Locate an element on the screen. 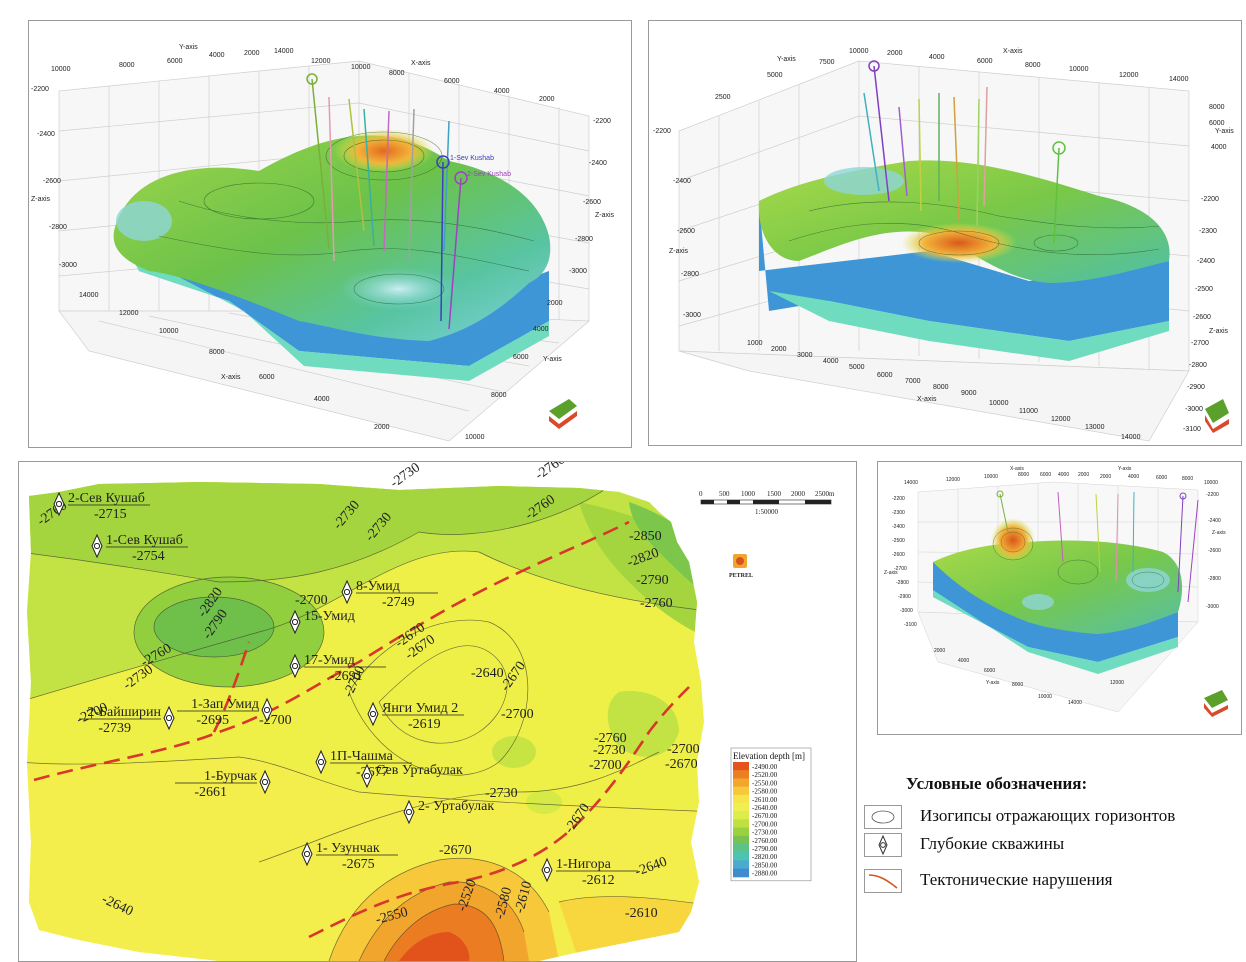 This screenshot has width=1246, height=962. 3d-view-b-x-axis-label-bottom: X-axis is located at coordinates (927, 399).